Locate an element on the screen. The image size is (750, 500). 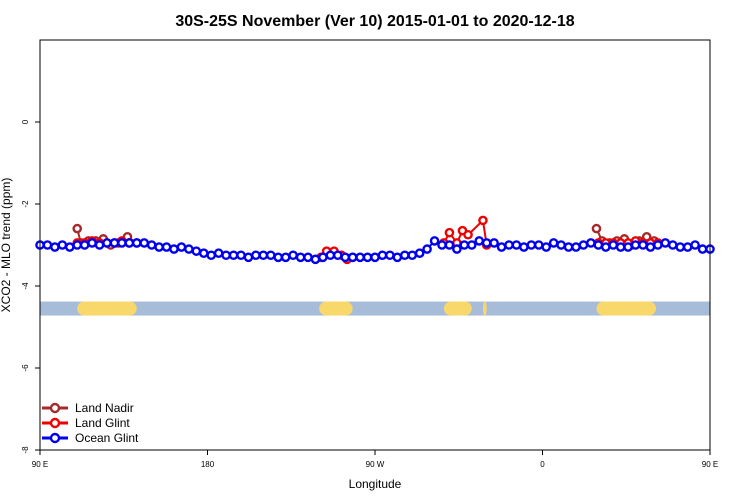
x-tick-label: 0 is located at coordinates (542, 464).